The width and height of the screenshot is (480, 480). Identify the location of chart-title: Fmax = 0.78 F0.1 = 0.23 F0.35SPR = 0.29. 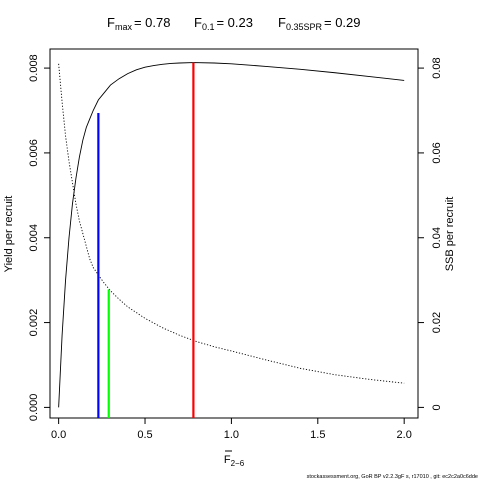
(234, 23).